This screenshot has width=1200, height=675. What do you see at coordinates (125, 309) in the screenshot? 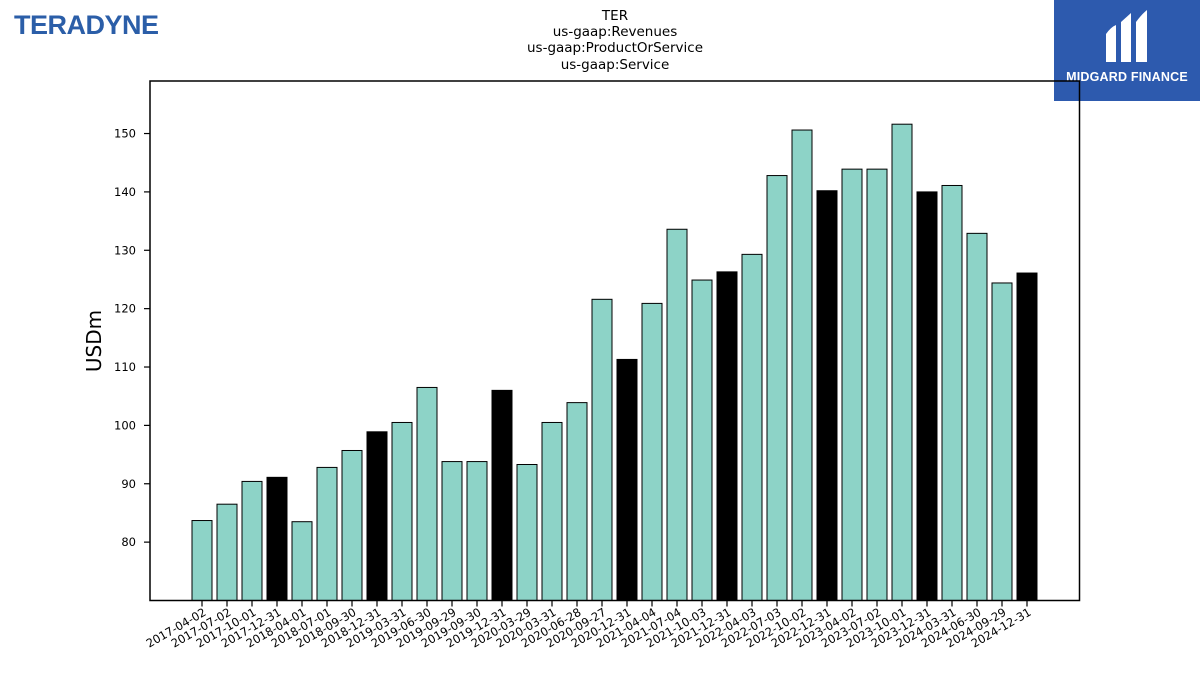
I see `y-tick-label: 120` at bounding box center [125, 309].